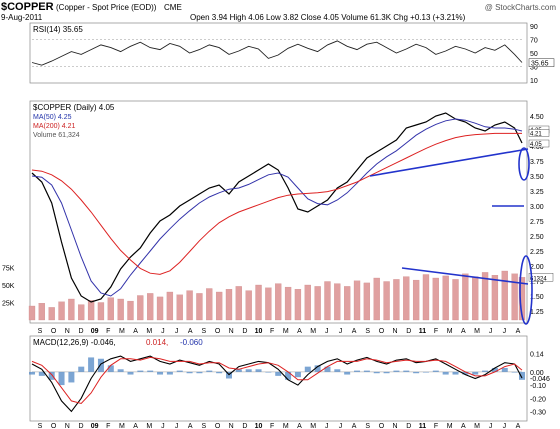 Image resolution: width=560 pixels, height=429 pixels. I want to click on x-label-month-macd: D, so click(408, 426).